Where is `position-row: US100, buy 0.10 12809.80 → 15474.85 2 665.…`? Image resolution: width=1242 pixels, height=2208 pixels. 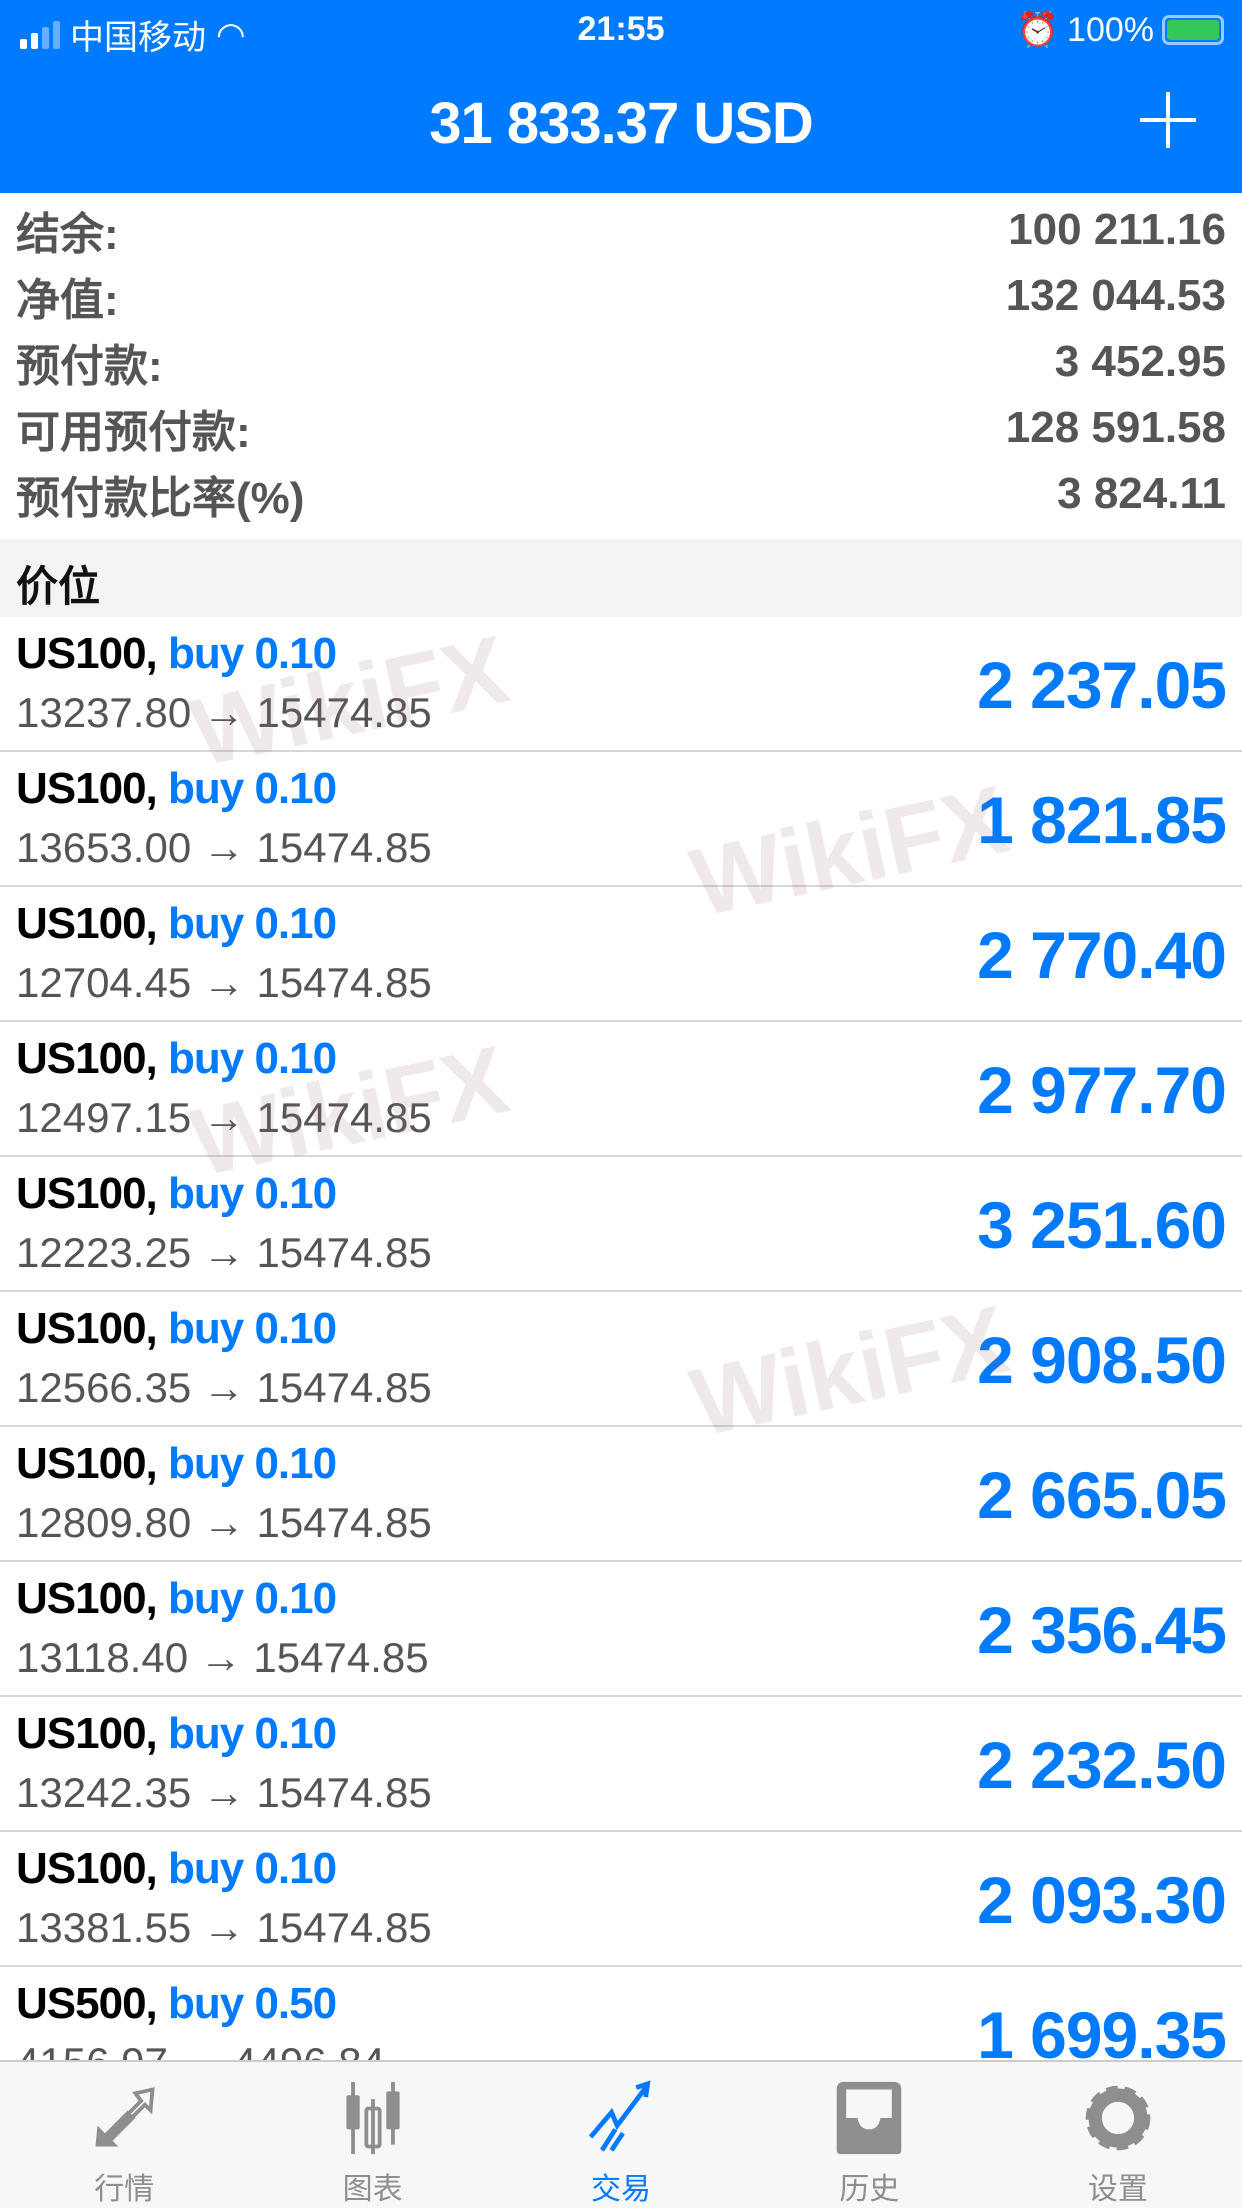
position-row: US100, buy 0.10 12809.80 → 15474.85 2 665.… is located at coordinates (621, 1494).